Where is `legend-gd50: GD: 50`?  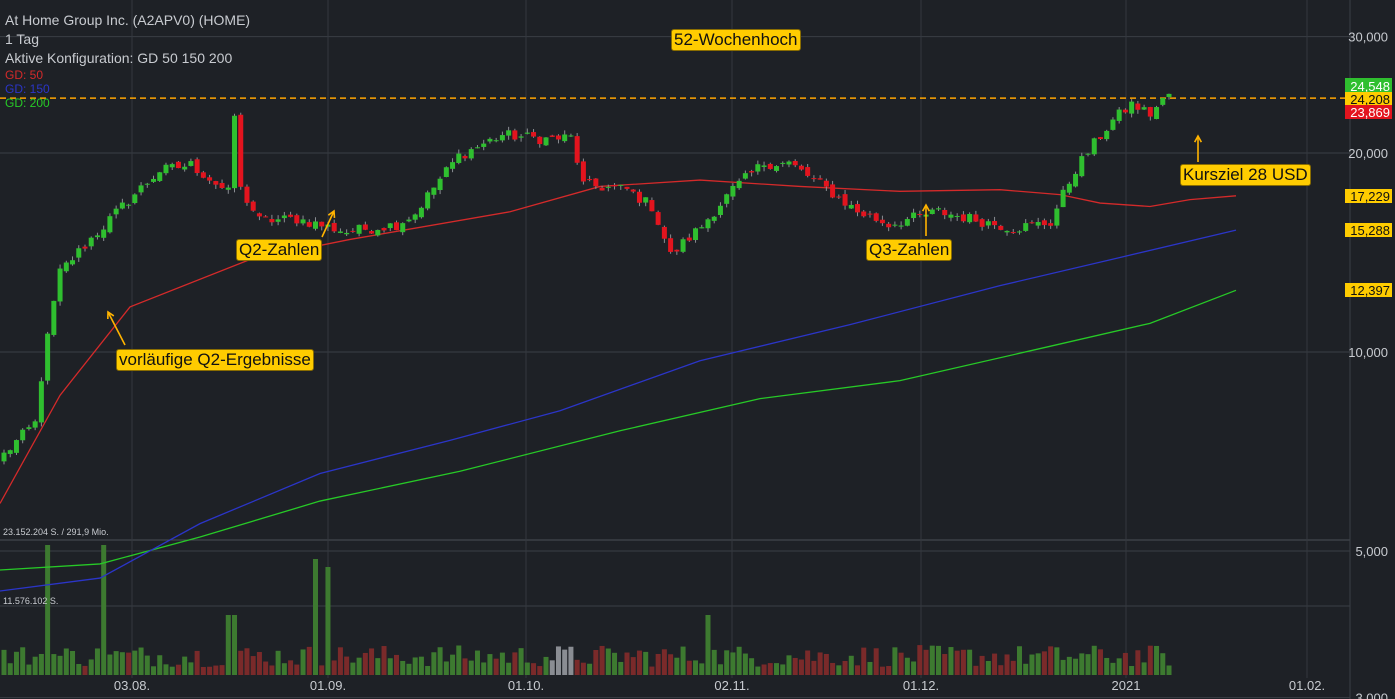
legend-gd50: GD: 50 is located at coordinates (24, 75).